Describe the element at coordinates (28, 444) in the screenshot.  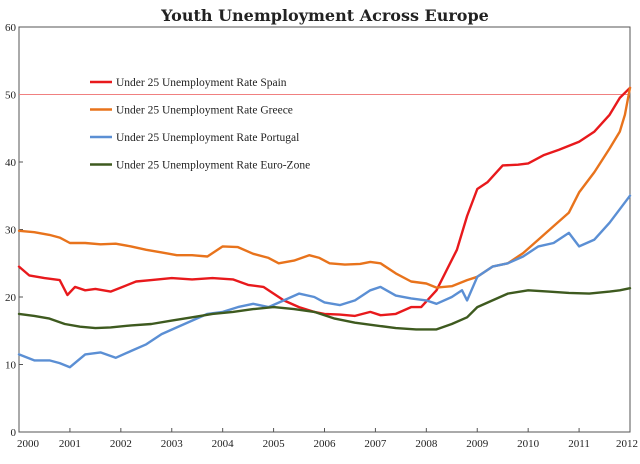
I see `x-tick-label: 2000` at that location.